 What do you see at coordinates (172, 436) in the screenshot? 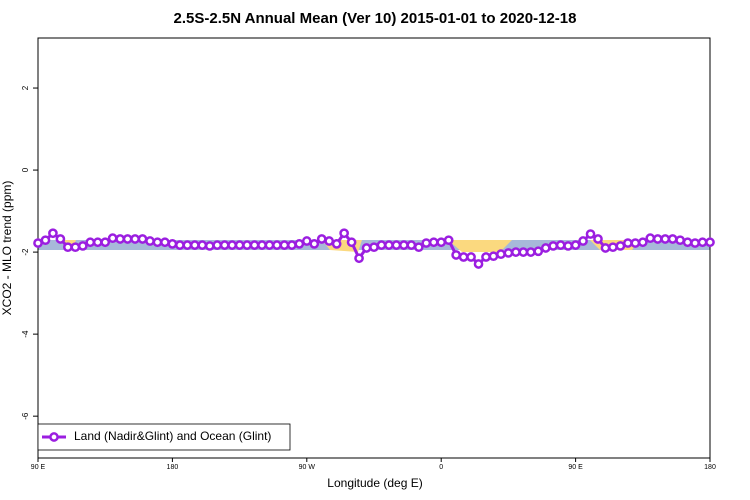
I see `legend-label: Land (Nadir&Glint) and Ocean (Glint)` at bounding box center [172, 436].